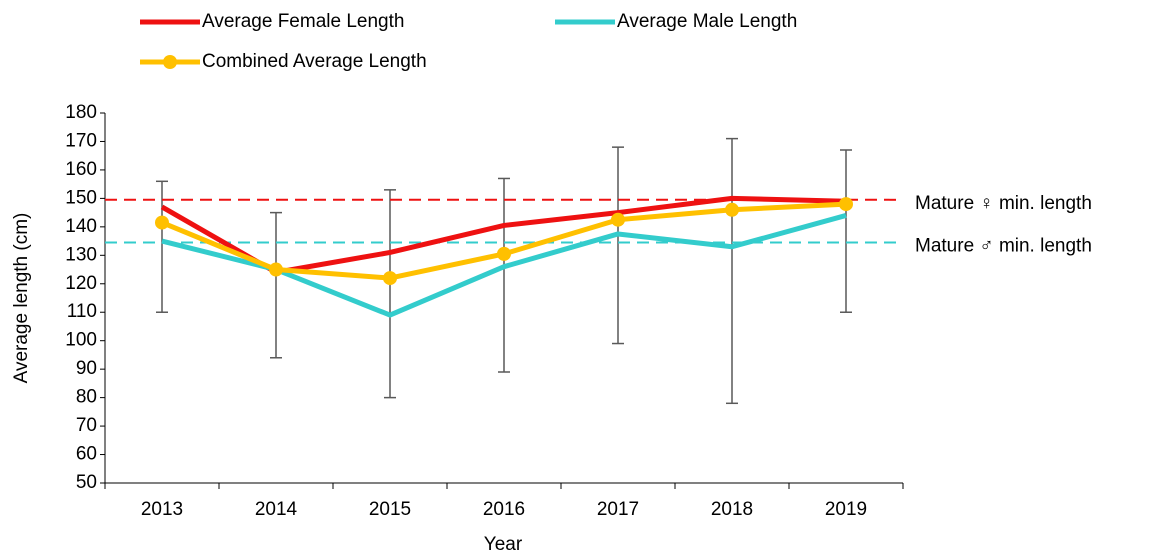  What do you see at coordinates (162, 509) in the screenshot?
I see `x-tick-label: 2013` at bounding box center [162, 509].